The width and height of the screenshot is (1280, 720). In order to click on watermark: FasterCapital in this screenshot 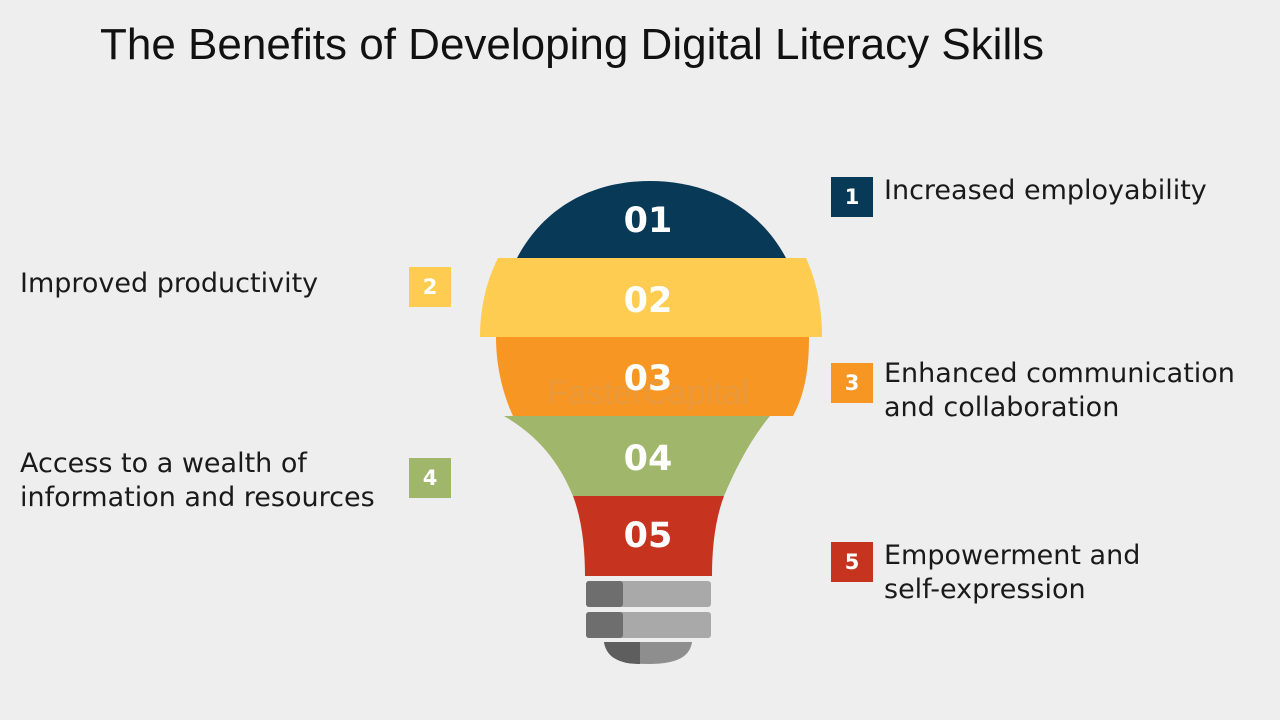, I will do `click(648, 393)`.